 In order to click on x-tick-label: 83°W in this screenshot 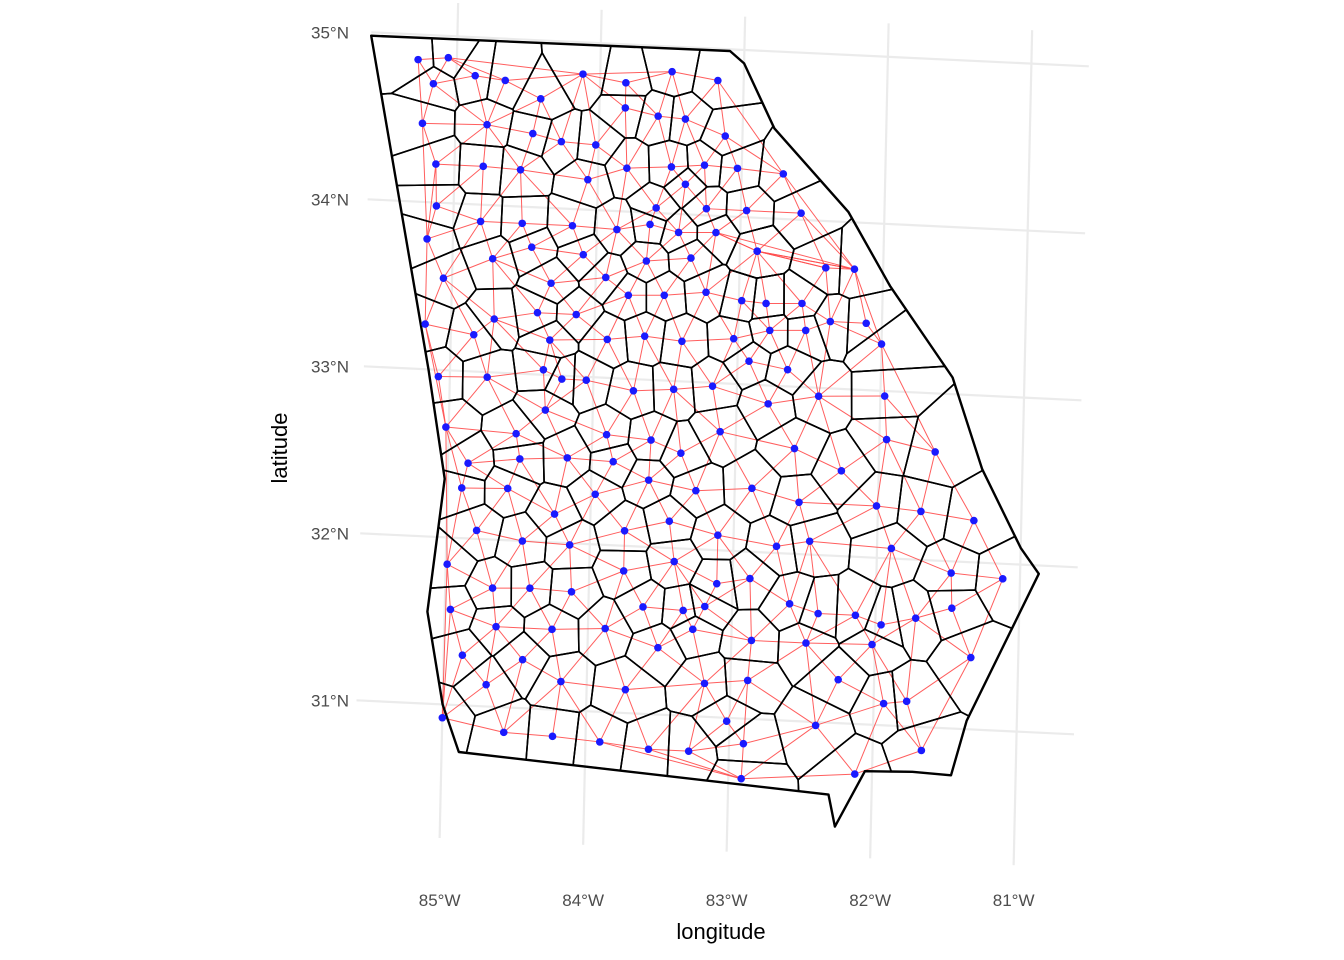, I will do `click(727, 900)`.